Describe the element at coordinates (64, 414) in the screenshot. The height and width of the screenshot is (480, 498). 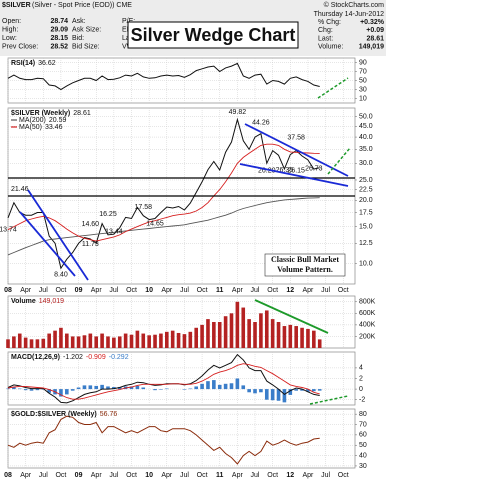
I see `panel-label: $GOLD:$SILVER (Weekly) 56.76` at that location.